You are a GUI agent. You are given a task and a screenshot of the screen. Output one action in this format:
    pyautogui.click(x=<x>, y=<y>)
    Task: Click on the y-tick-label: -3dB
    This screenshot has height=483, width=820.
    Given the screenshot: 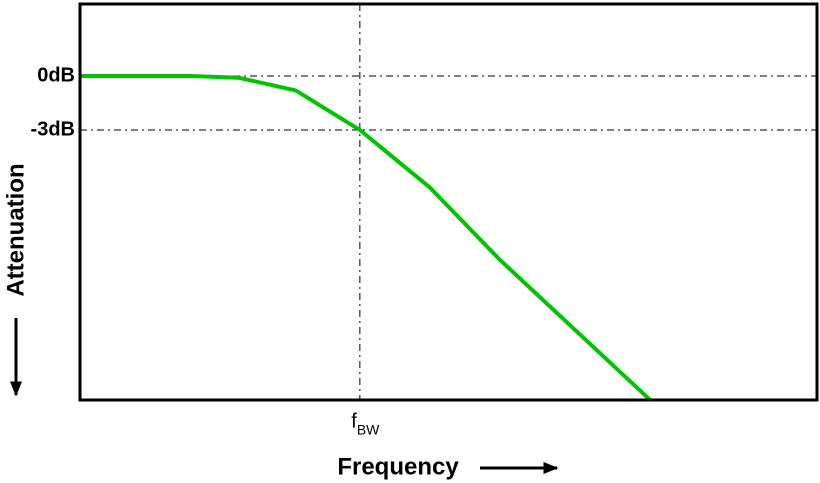 What is the action you would take?
    pyautogui.click(x=53, y=129)
    